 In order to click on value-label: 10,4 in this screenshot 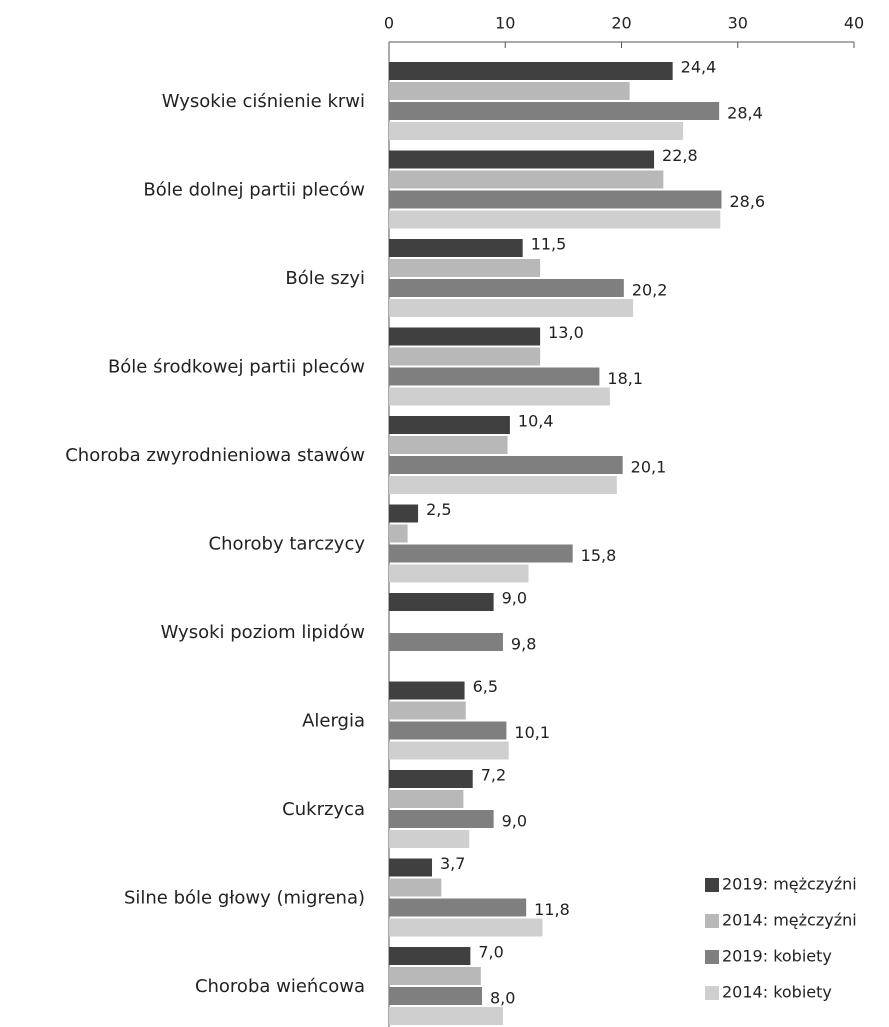, I will do `click(536, 421)`.